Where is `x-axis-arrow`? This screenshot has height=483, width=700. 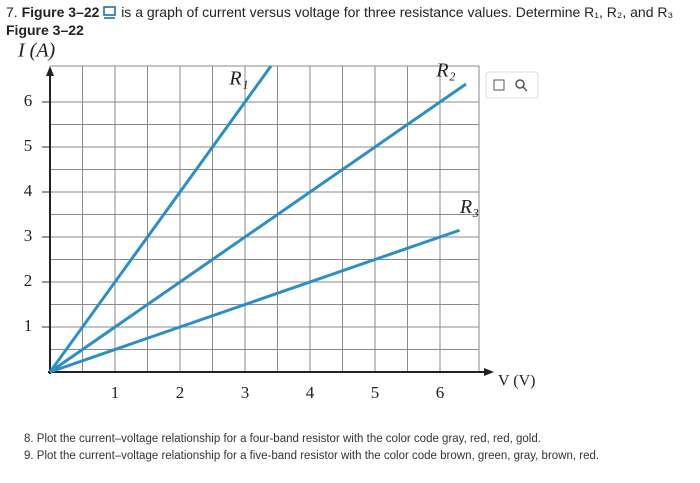 x-axis-arrow is located at coordinates (489, 372).